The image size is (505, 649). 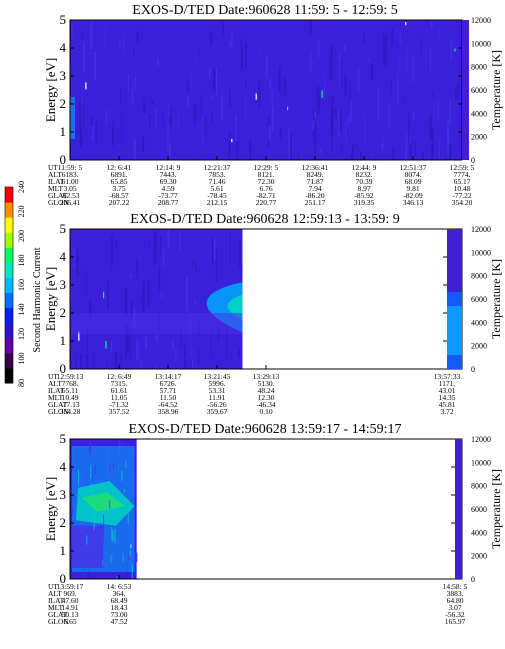 What do you see at coordinates (363, 188) in the screenshot?
I see `ephemeris-value: 8.97` at bounding box center [363, 188].